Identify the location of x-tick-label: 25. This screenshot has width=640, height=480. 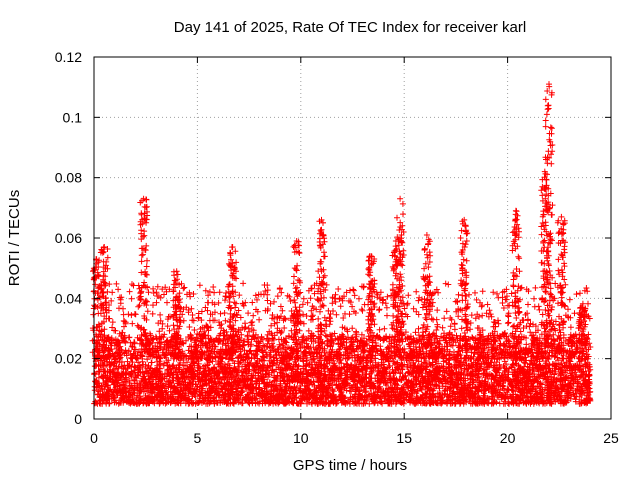
(611, 438).